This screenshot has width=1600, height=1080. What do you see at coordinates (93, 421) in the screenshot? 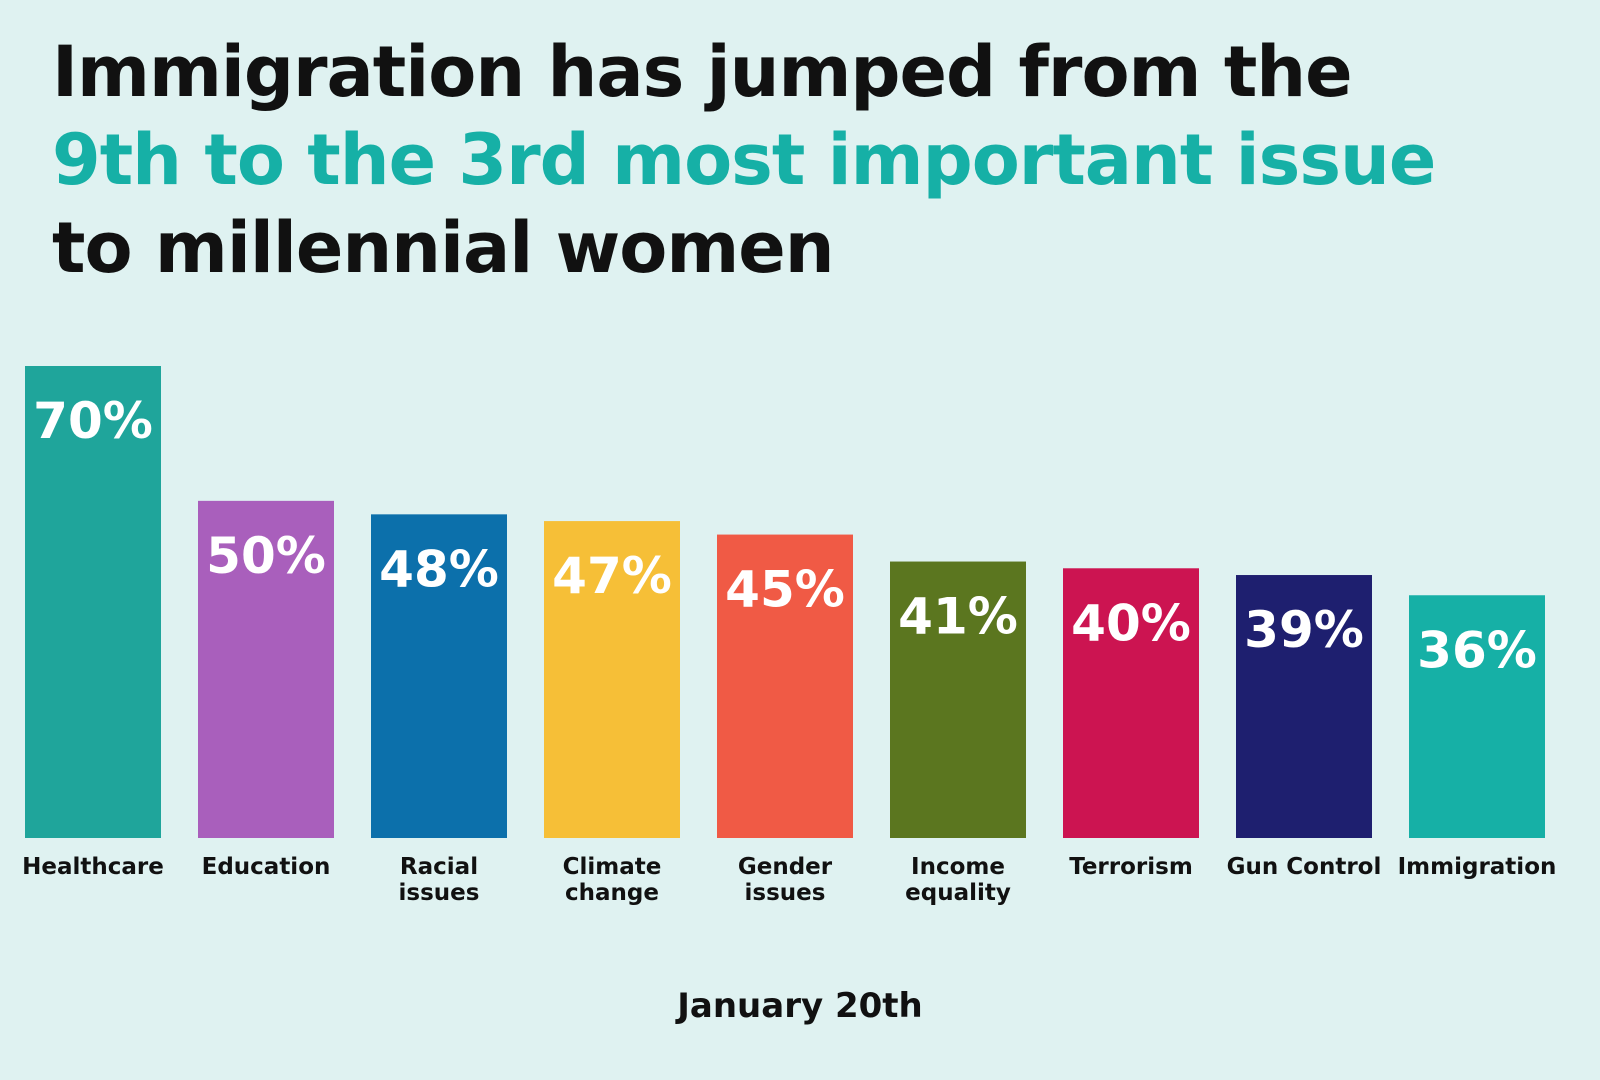
I see `value-label-healthcare: 70%` at bounding box center [93, 421].